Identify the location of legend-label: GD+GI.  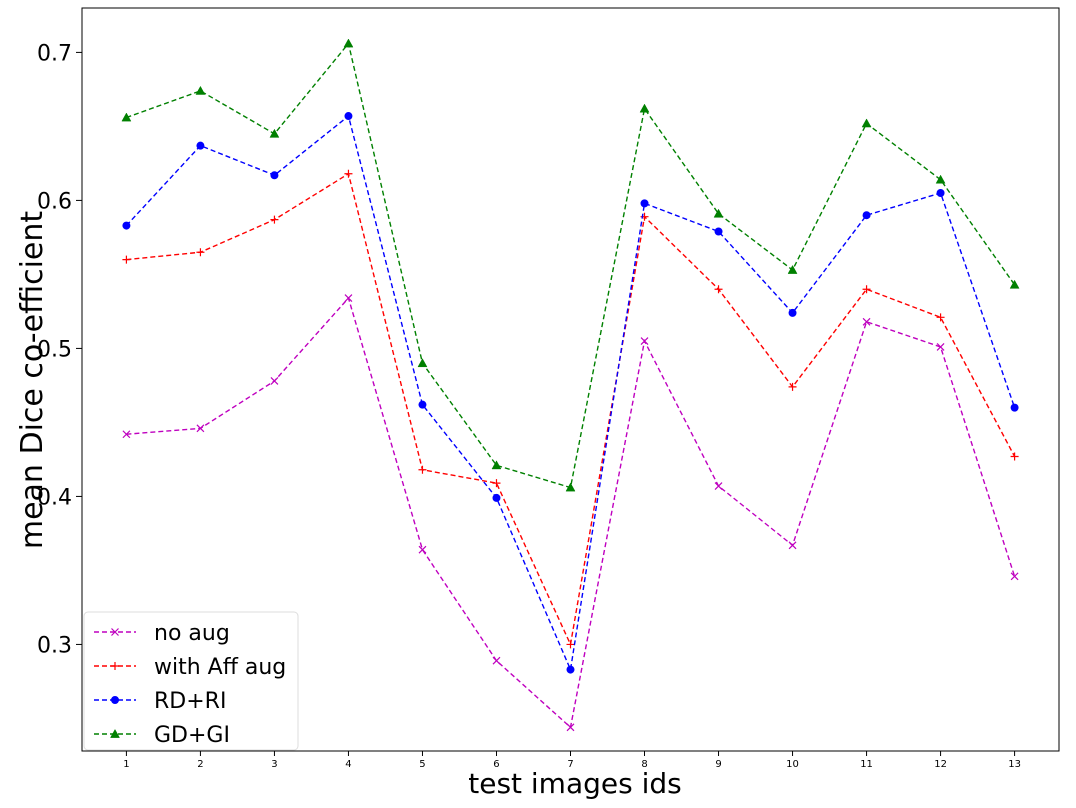
(192, 735).